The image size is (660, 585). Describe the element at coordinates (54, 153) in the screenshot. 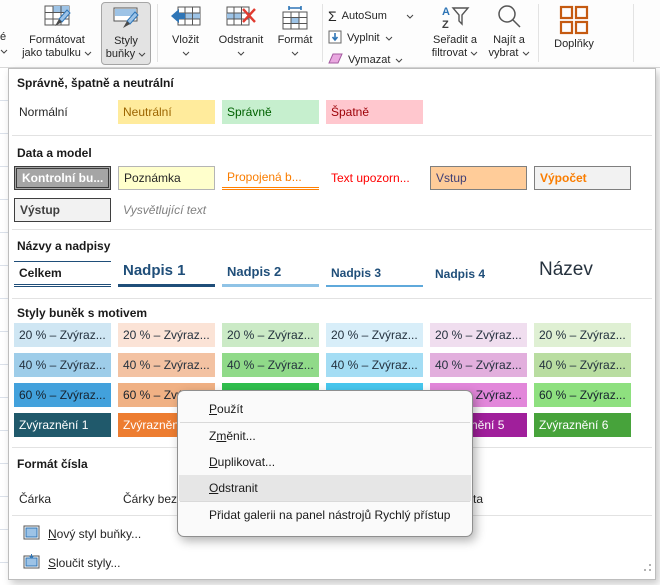

I see `section-title-data-model: Data a model` at that location.